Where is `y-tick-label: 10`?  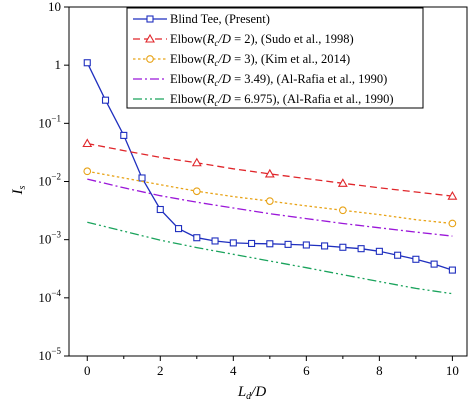
y-tick-label: 10 is located at coordinates (54, 7).